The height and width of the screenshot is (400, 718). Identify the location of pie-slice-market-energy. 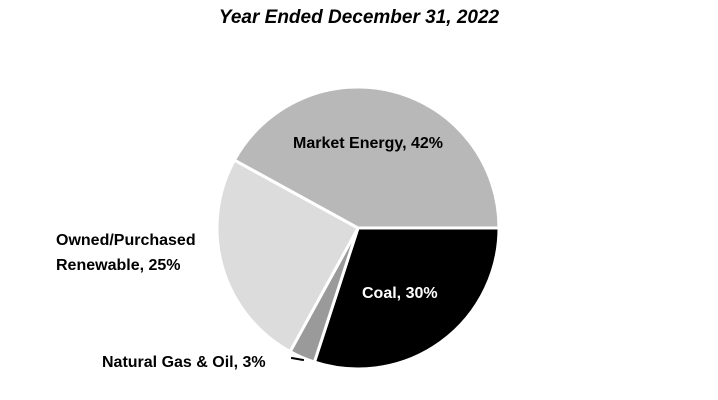
(366, 157).